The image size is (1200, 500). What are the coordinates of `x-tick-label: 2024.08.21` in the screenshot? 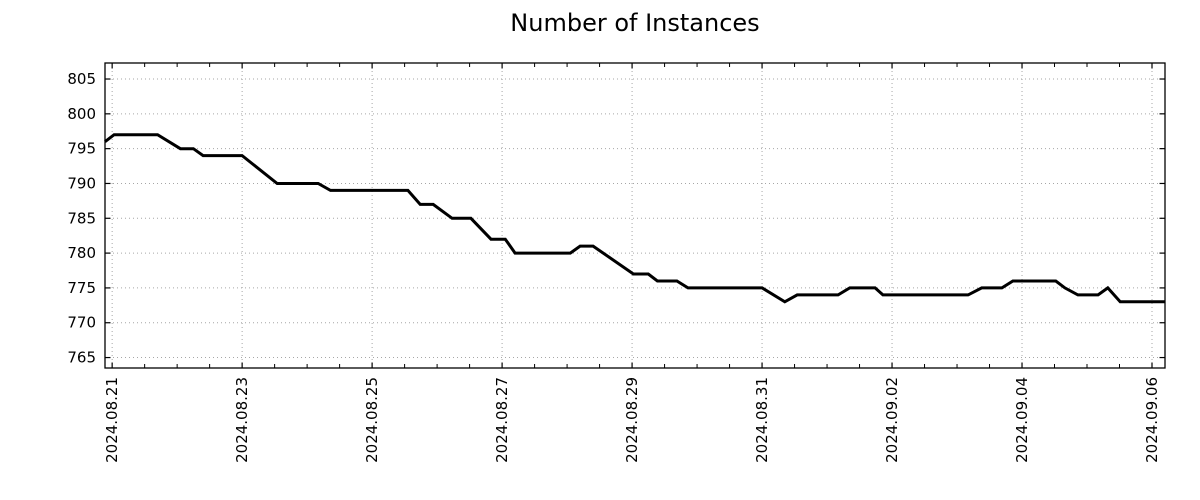 It's located at (112, 420).